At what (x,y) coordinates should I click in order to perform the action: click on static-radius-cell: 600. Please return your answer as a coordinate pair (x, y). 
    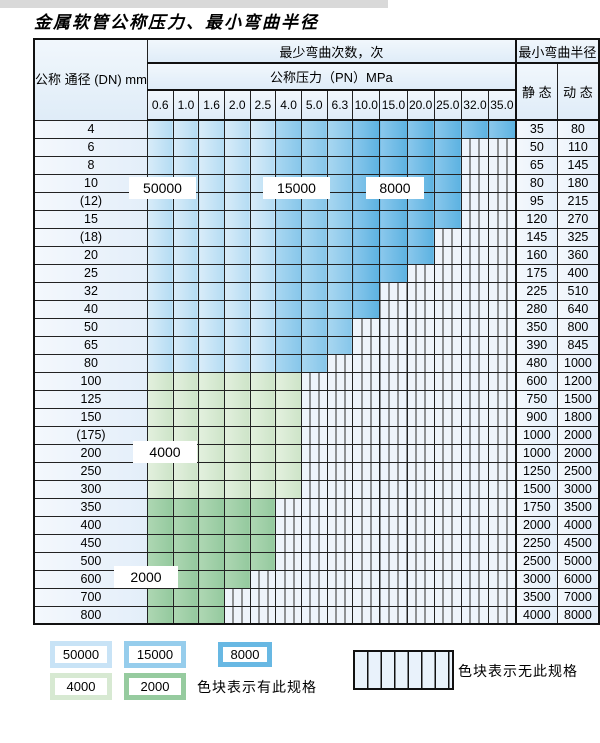
    Looking at the image, I should click on (536, 381).